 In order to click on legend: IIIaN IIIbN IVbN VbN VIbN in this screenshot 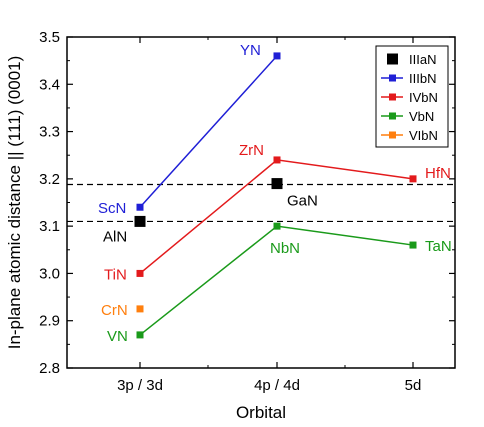, I will do `click(412, 96)`.